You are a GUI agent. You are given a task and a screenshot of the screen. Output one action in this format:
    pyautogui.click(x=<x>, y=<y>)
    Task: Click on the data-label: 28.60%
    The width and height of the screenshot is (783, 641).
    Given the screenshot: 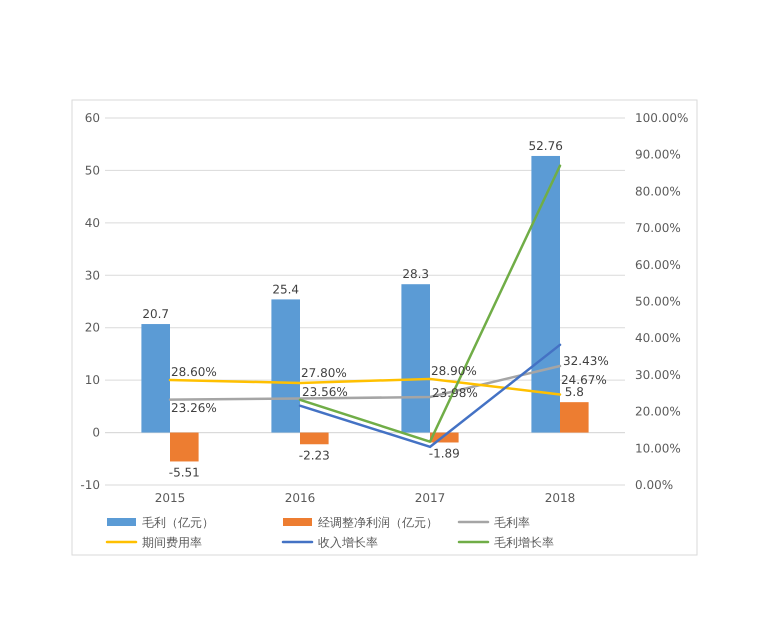 What is the action you would take?
    pyautogui.click(x=194, y=372)
    